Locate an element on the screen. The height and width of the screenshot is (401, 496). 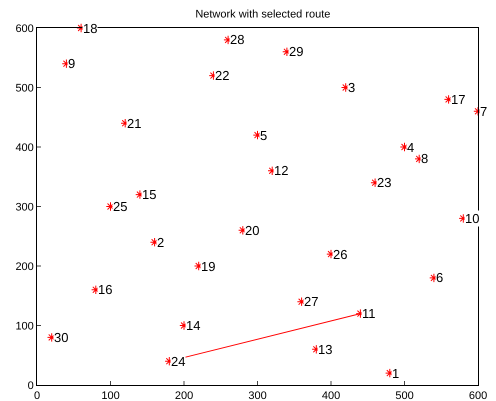
annotation: 15 is located at coordinates (149, 194).